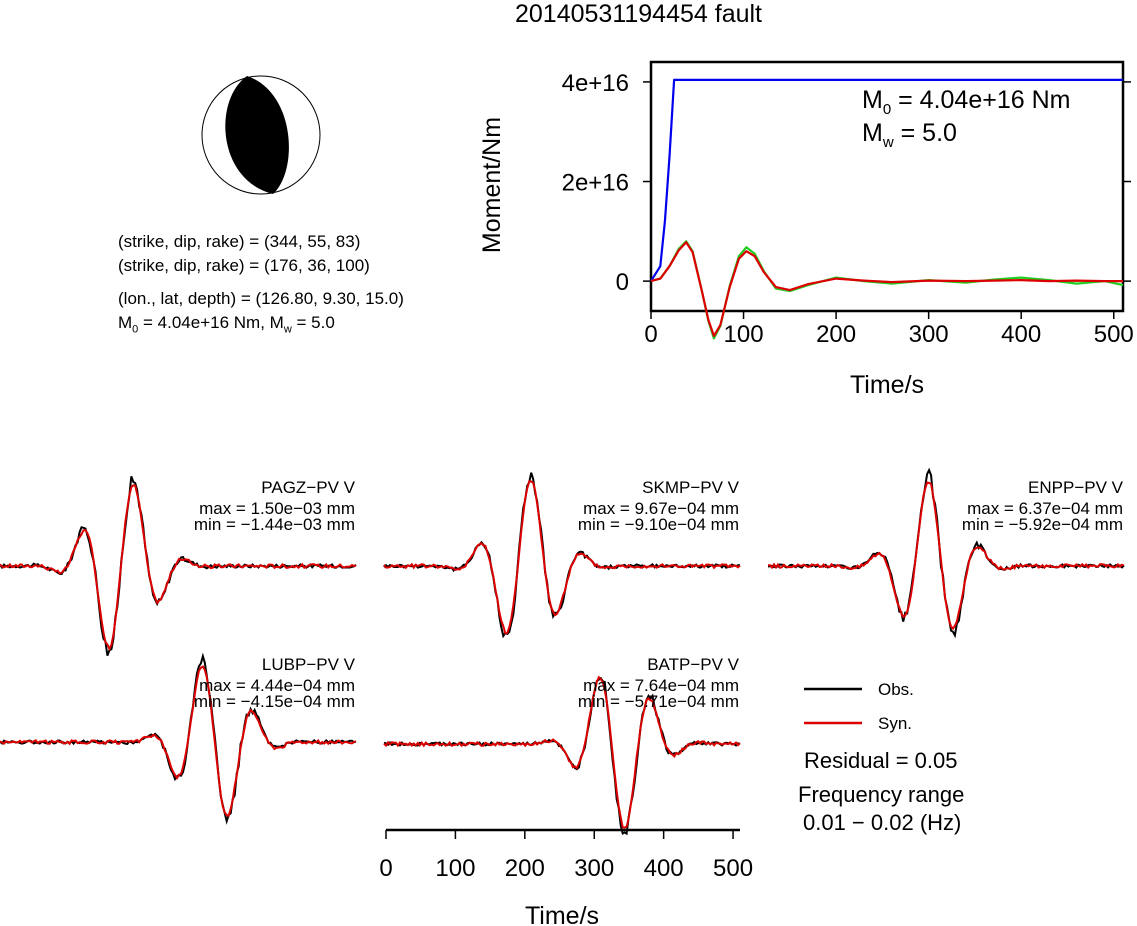  What do you see at coordinates (277, 508) in the screenshot?
I see `station-max: max = 1.50e−03 mm` at bounding box center [277, 508].